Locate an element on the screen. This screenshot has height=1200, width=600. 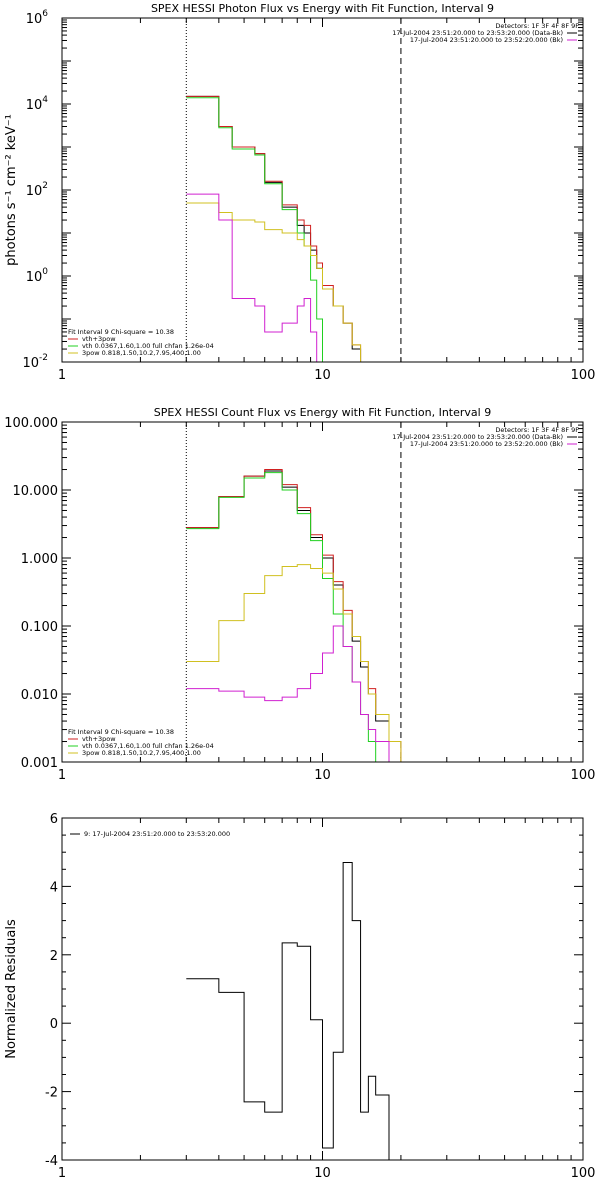
y-tick-label: -4 is located at coordinates (51, 1161).